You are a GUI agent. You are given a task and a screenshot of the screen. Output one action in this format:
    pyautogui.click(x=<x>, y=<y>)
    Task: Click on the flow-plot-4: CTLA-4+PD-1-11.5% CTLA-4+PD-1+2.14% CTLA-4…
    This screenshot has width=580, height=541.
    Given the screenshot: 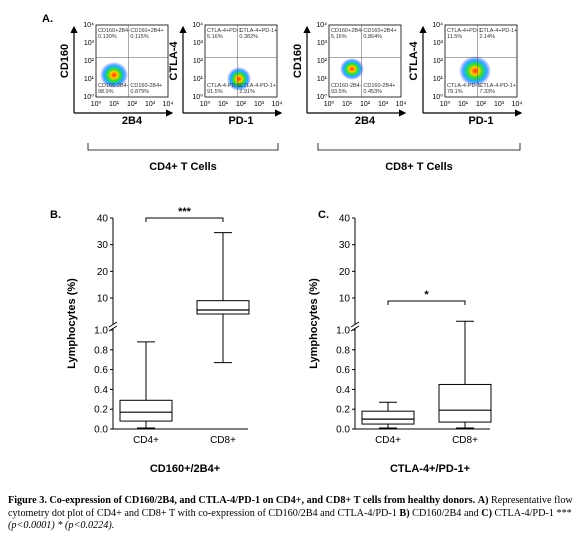 What is the action you would take?
    pyautogui.click(x=465, y=74)
    